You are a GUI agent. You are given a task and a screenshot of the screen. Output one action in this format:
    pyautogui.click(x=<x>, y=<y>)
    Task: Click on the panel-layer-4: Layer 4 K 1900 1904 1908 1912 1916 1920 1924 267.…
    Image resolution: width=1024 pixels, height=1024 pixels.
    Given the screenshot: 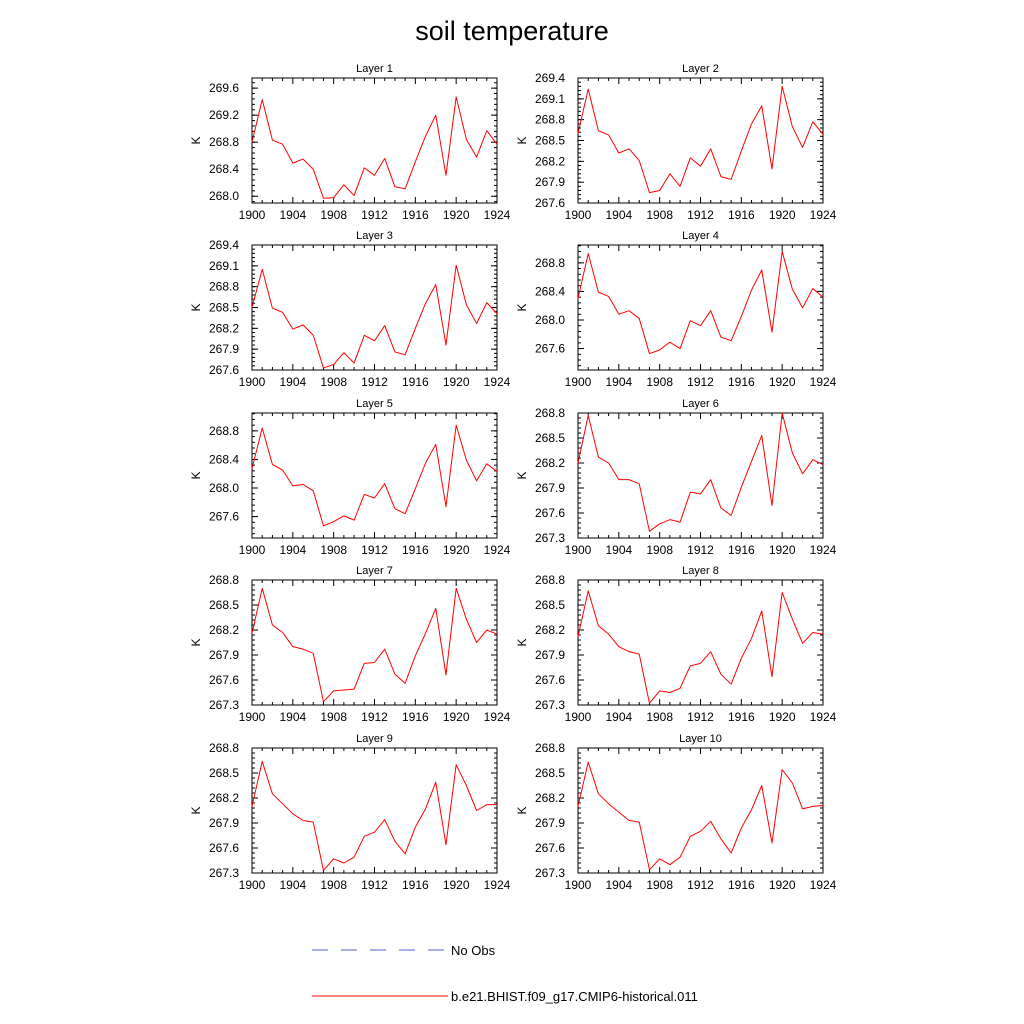 What is the action you would take?
    pyautogui.click(x=676, y=309)
    